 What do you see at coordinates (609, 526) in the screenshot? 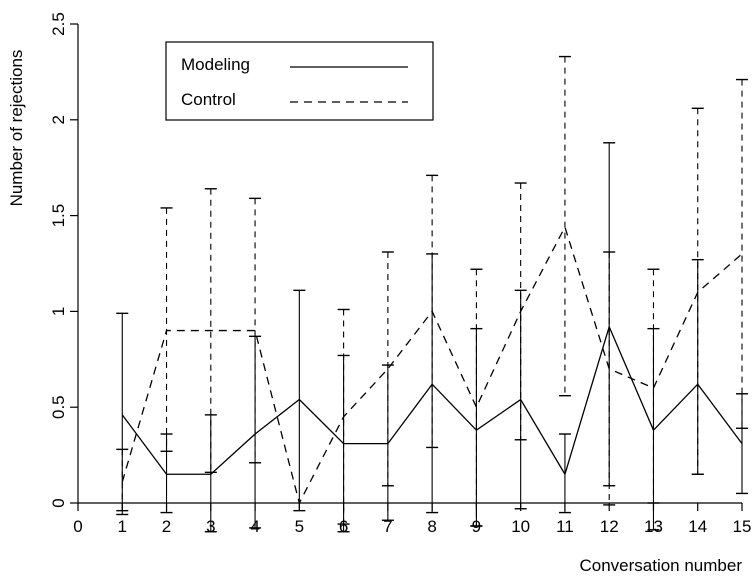
I see `x-tick-label: 12` at bounding box center [609, 526].